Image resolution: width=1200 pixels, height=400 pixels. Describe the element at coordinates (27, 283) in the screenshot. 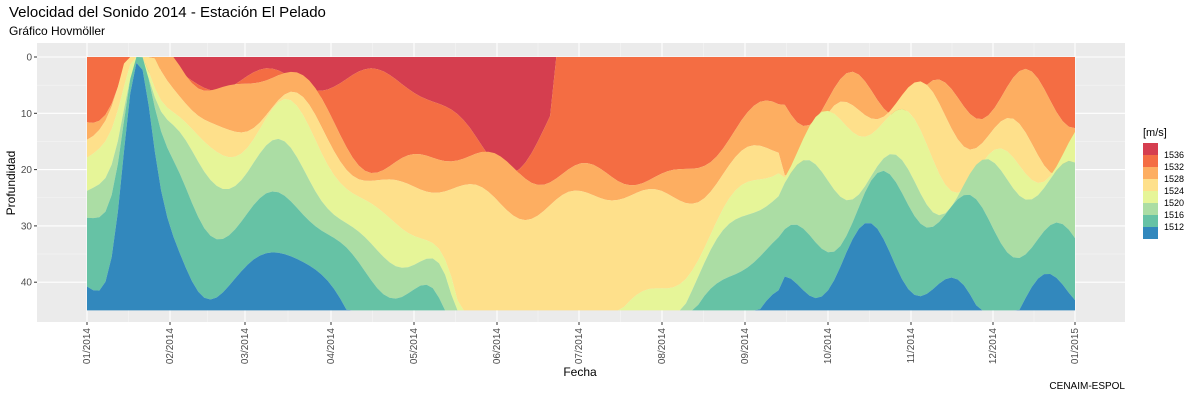

I see `y-tick-label: 40` at that location.